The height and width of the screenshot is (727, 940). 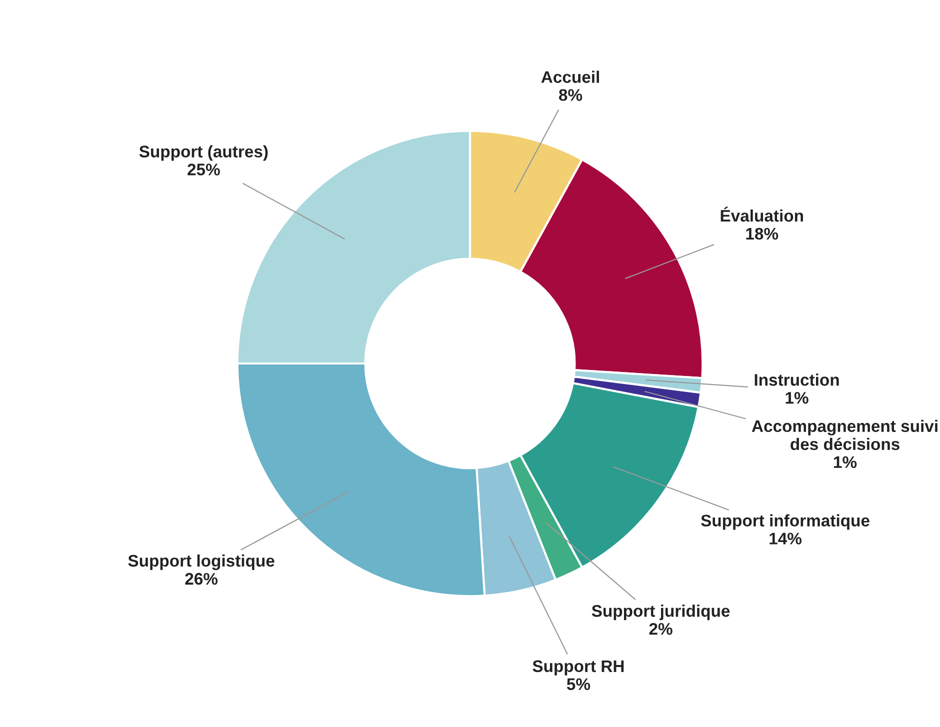 I want to click on slice-label: Accompagnement suivi des décisions, so click(x=845, y=435).